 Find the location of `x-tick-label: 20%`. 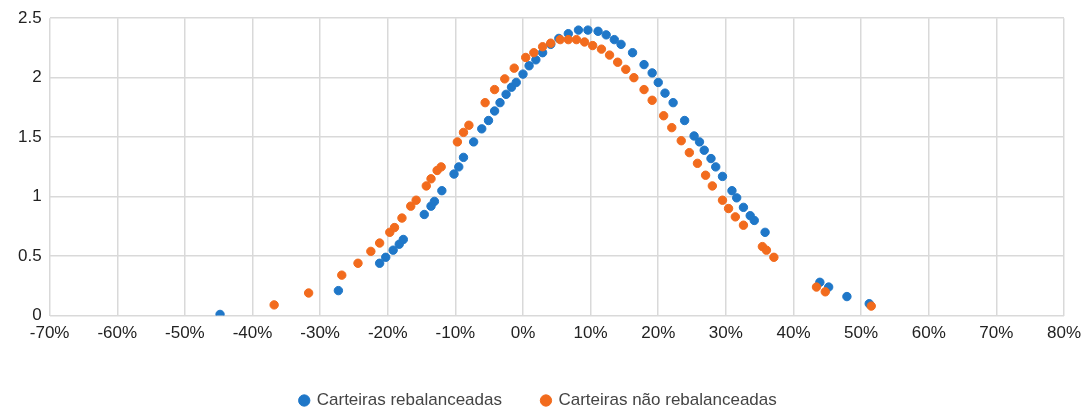

x-tick-label: 20% is located at coordinates (658, 333).